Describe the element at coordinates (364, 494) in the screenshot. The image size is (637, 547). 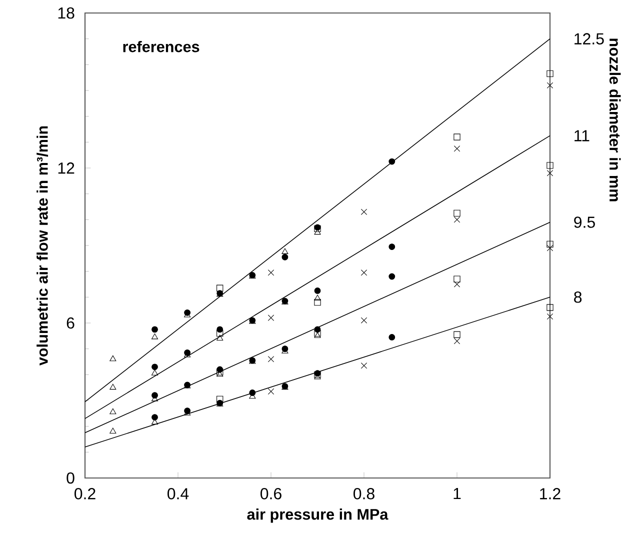
I see `x-tick-label: 0.8` at that location.